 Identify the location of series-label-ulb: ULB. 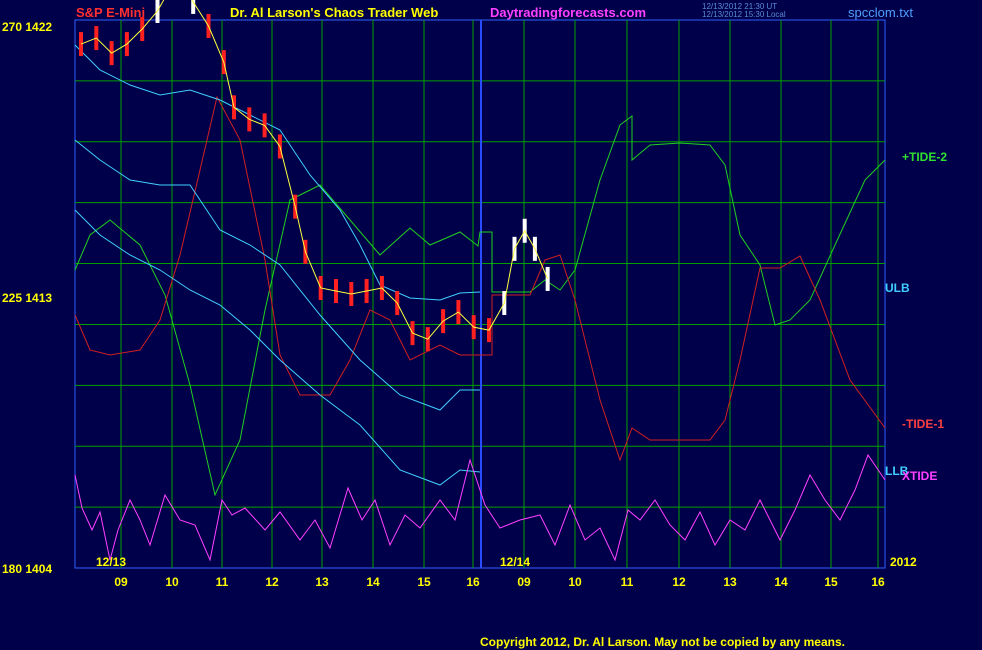
(897, 288).